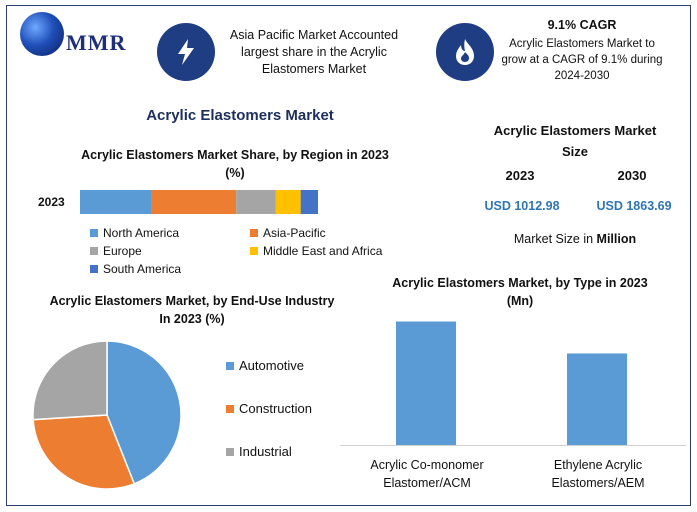  I want to click on type-bar-chart, so click(513, 383).